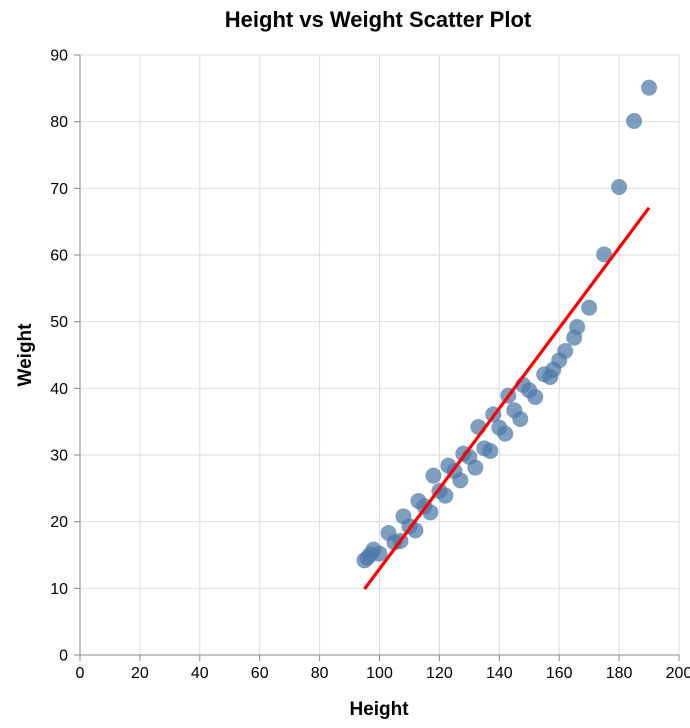 The width and height of the screenshot is (690, 728). I want to click on y-tick-label: 30, so click(59, 456).